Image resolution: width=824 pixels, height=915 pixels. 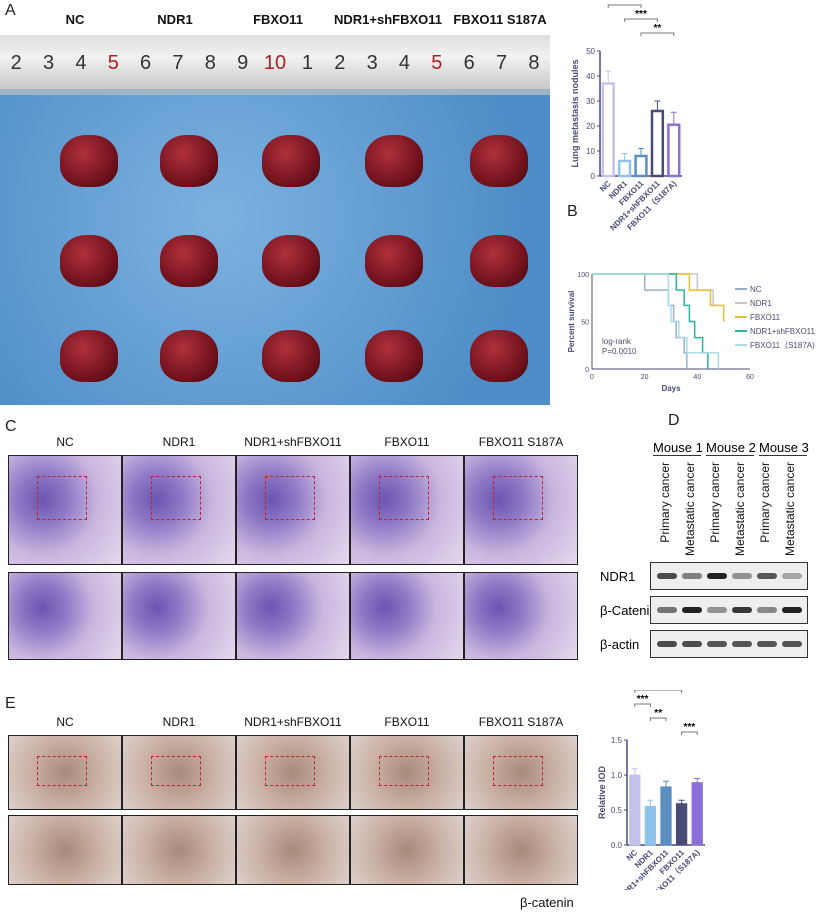 What do you see at coordinates (590, 126) in the screenshot?
I see `y-tick-label: 20` at bounding box center [590, 126].